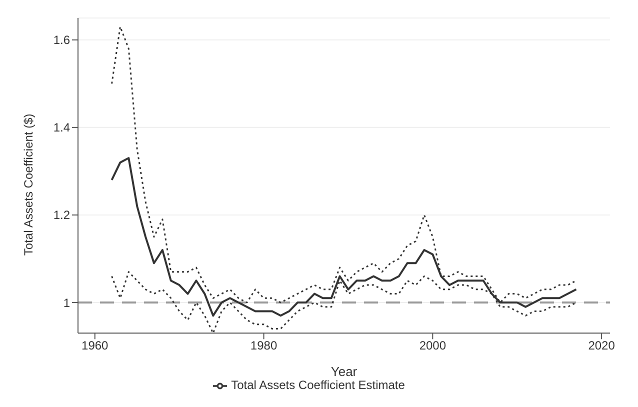 The image size is (638, 407). I want to click on y-tick-label: 1.4, so click(61, 127).